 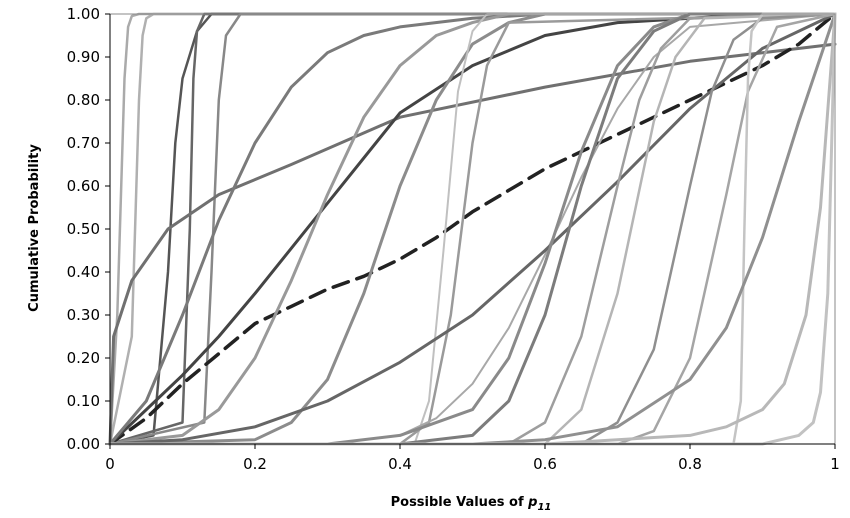 I want to click on y-tick-label: 0.90, so click(x=83, y=57).